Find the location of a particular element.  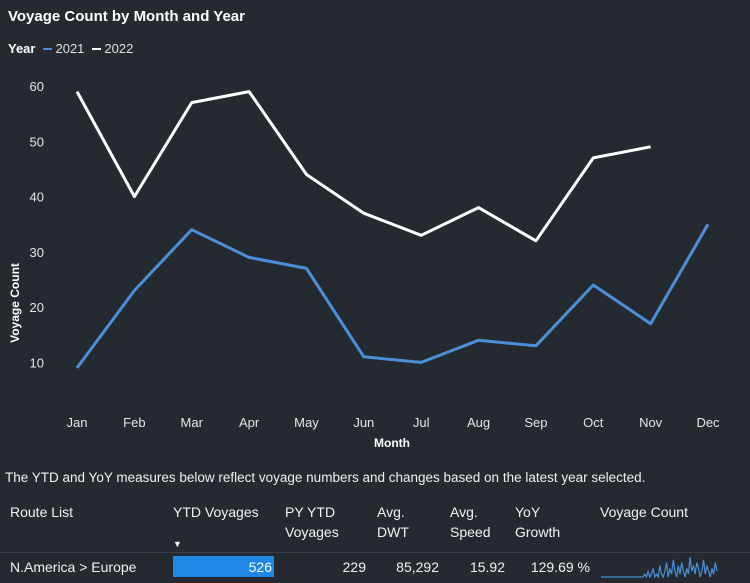

y-tick-label: 30 is located at coordinates (37, 252).